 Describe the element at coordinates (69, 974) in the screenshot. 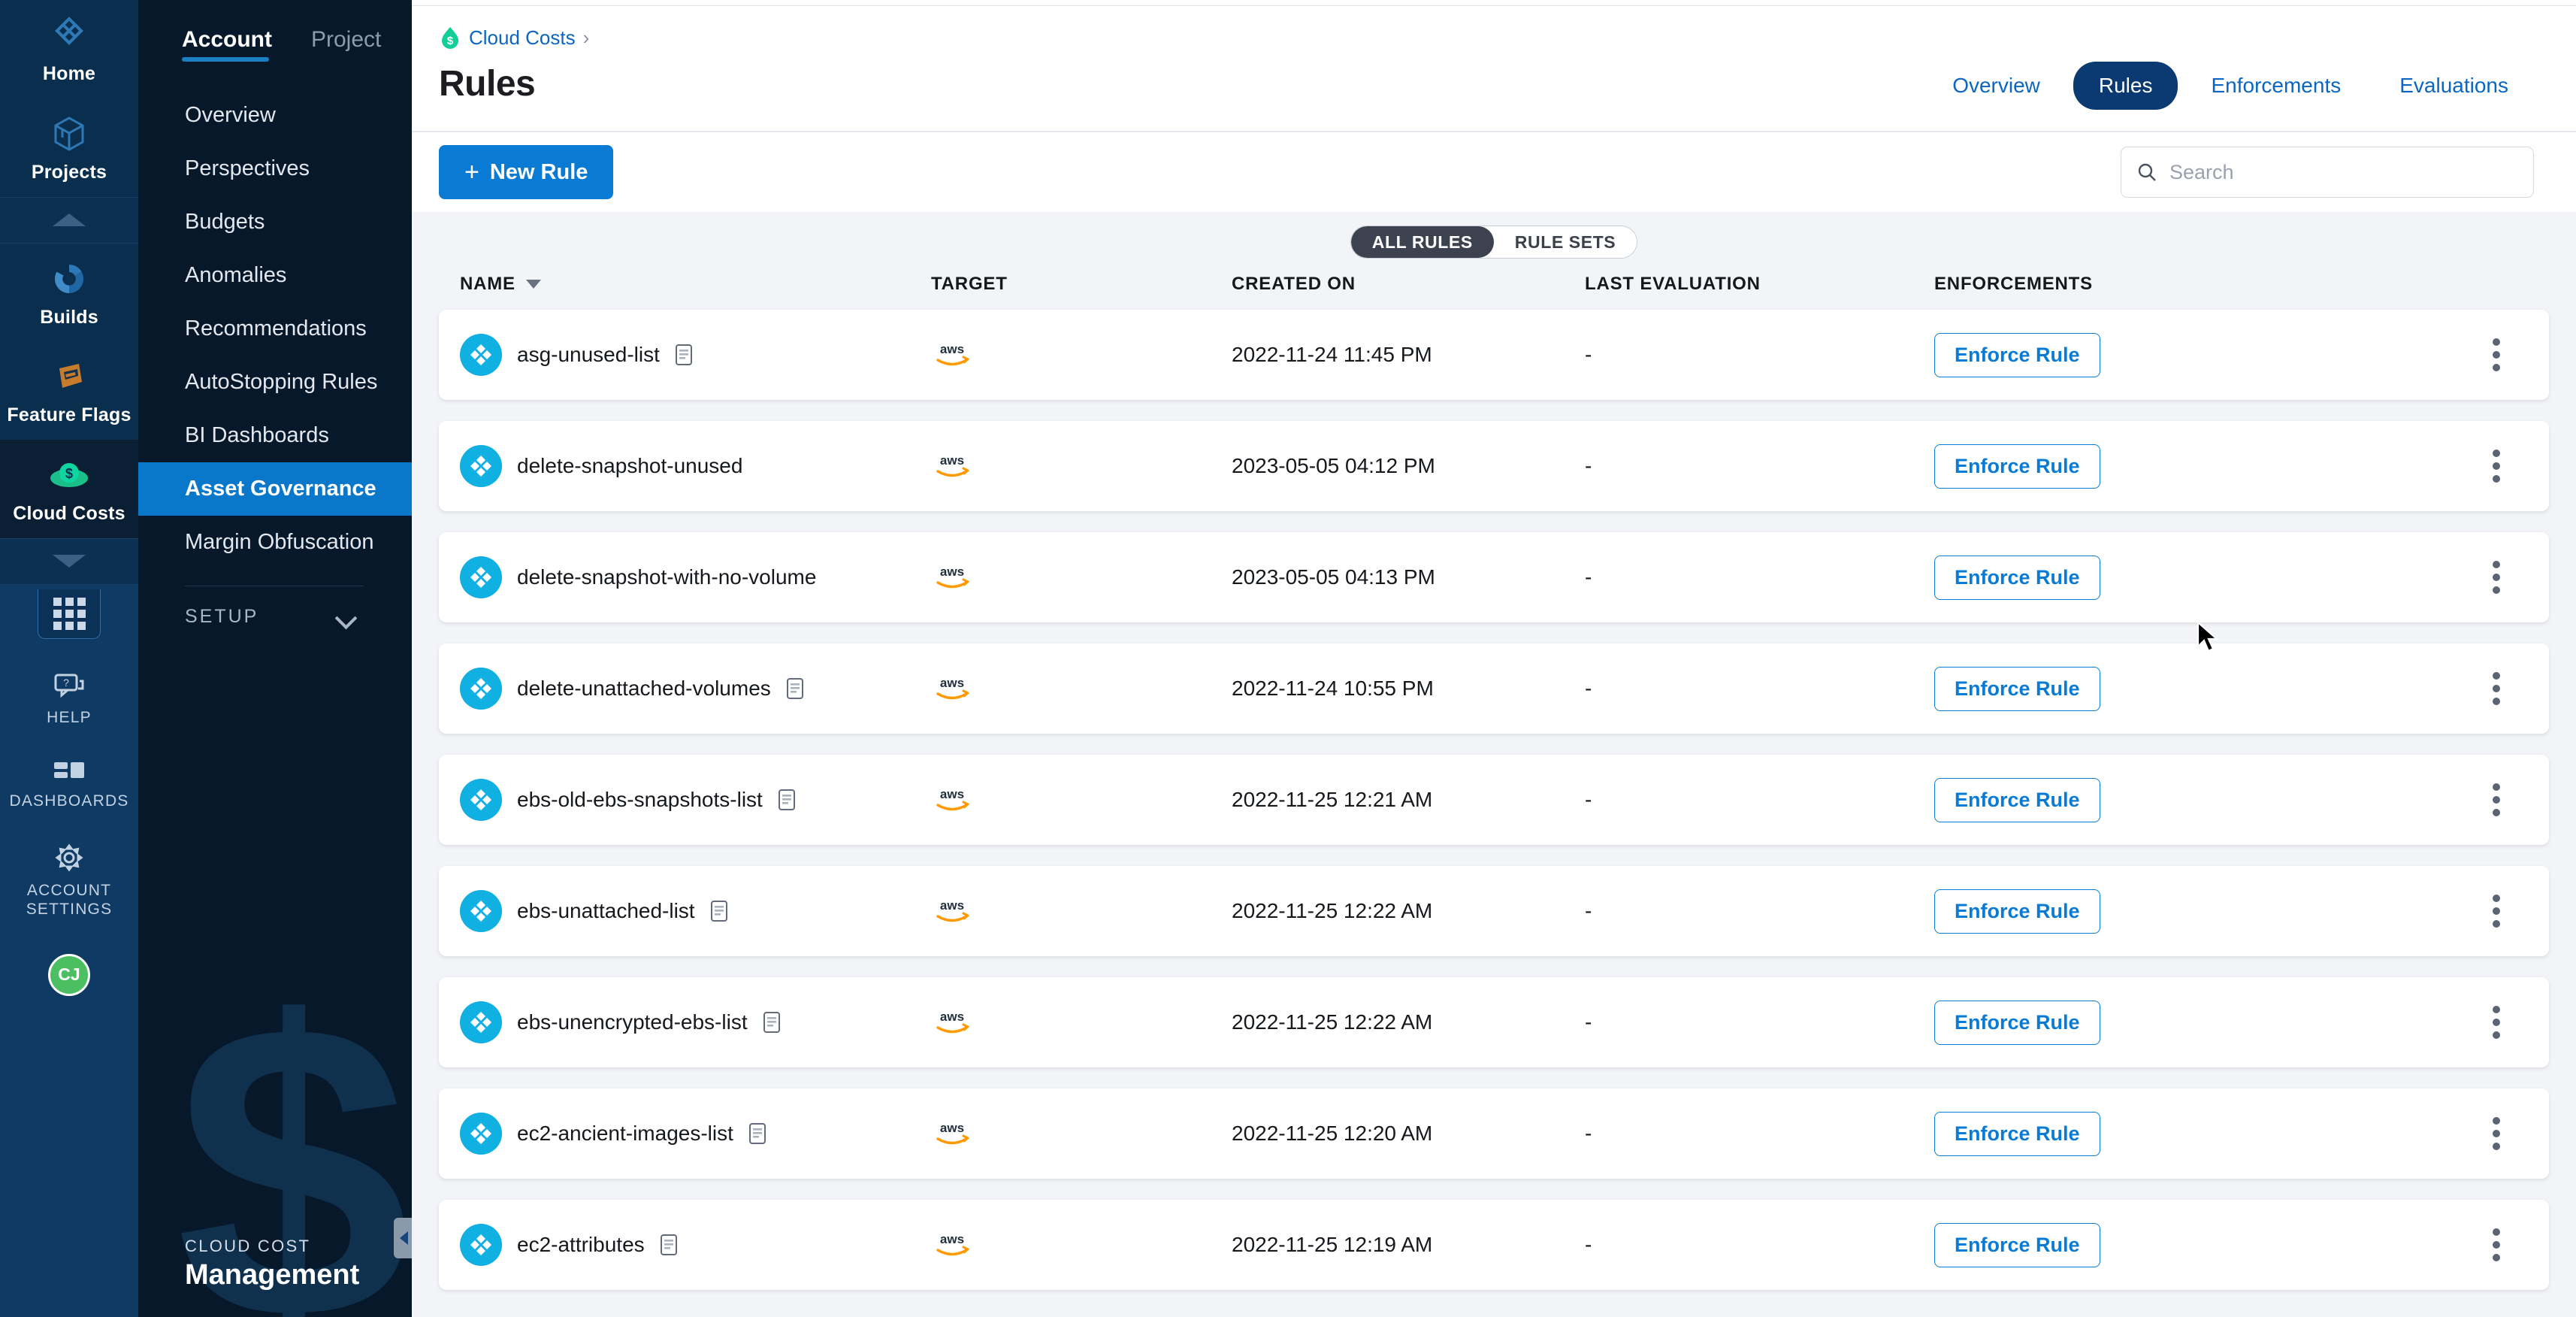

I see `user-avatar: CJ` at that location.